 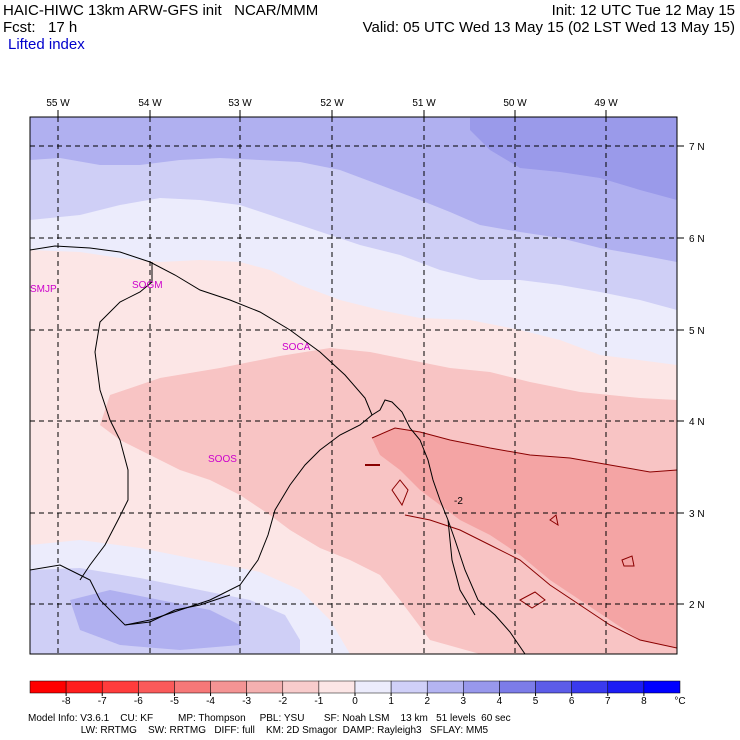 I want to click on colorbar-tick-label: -6, so click(x=138, y=701).